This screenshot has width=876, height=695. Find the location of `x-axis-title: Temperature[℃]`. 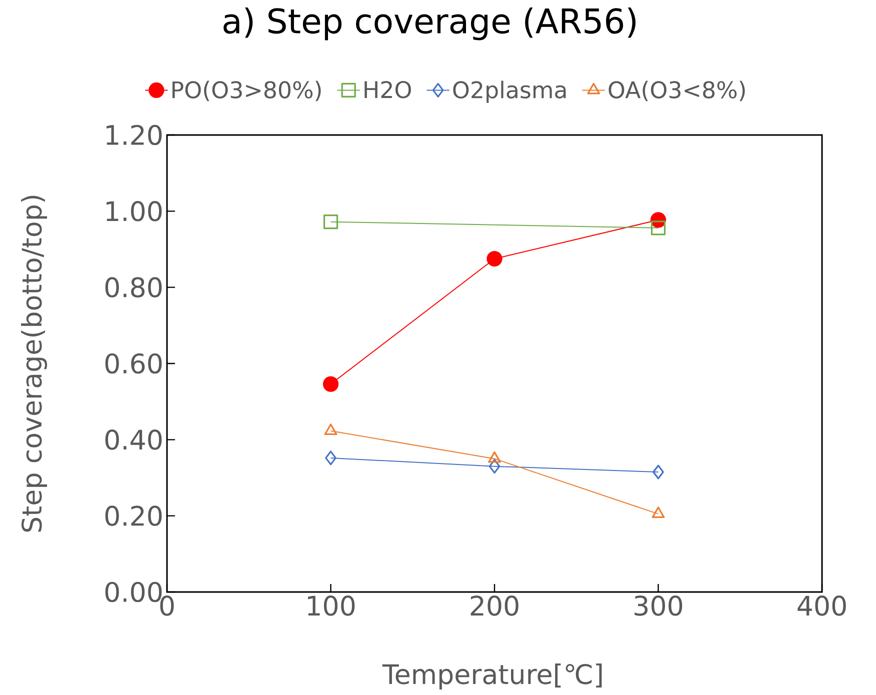

x-axis-title: Temperature[℃] is located at coordinates (492, 677).